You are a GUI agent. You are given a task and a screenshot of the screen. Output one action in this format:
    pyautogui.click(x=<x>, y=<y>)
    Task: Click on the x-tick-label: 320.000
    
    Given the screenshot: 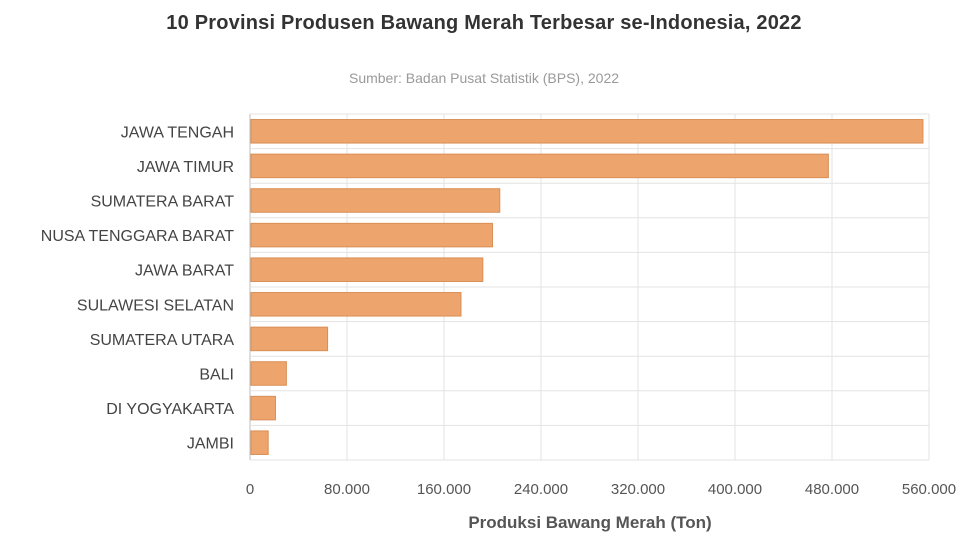 What is the action you would take?
    pyautogui.click(x=638, y=489)
    